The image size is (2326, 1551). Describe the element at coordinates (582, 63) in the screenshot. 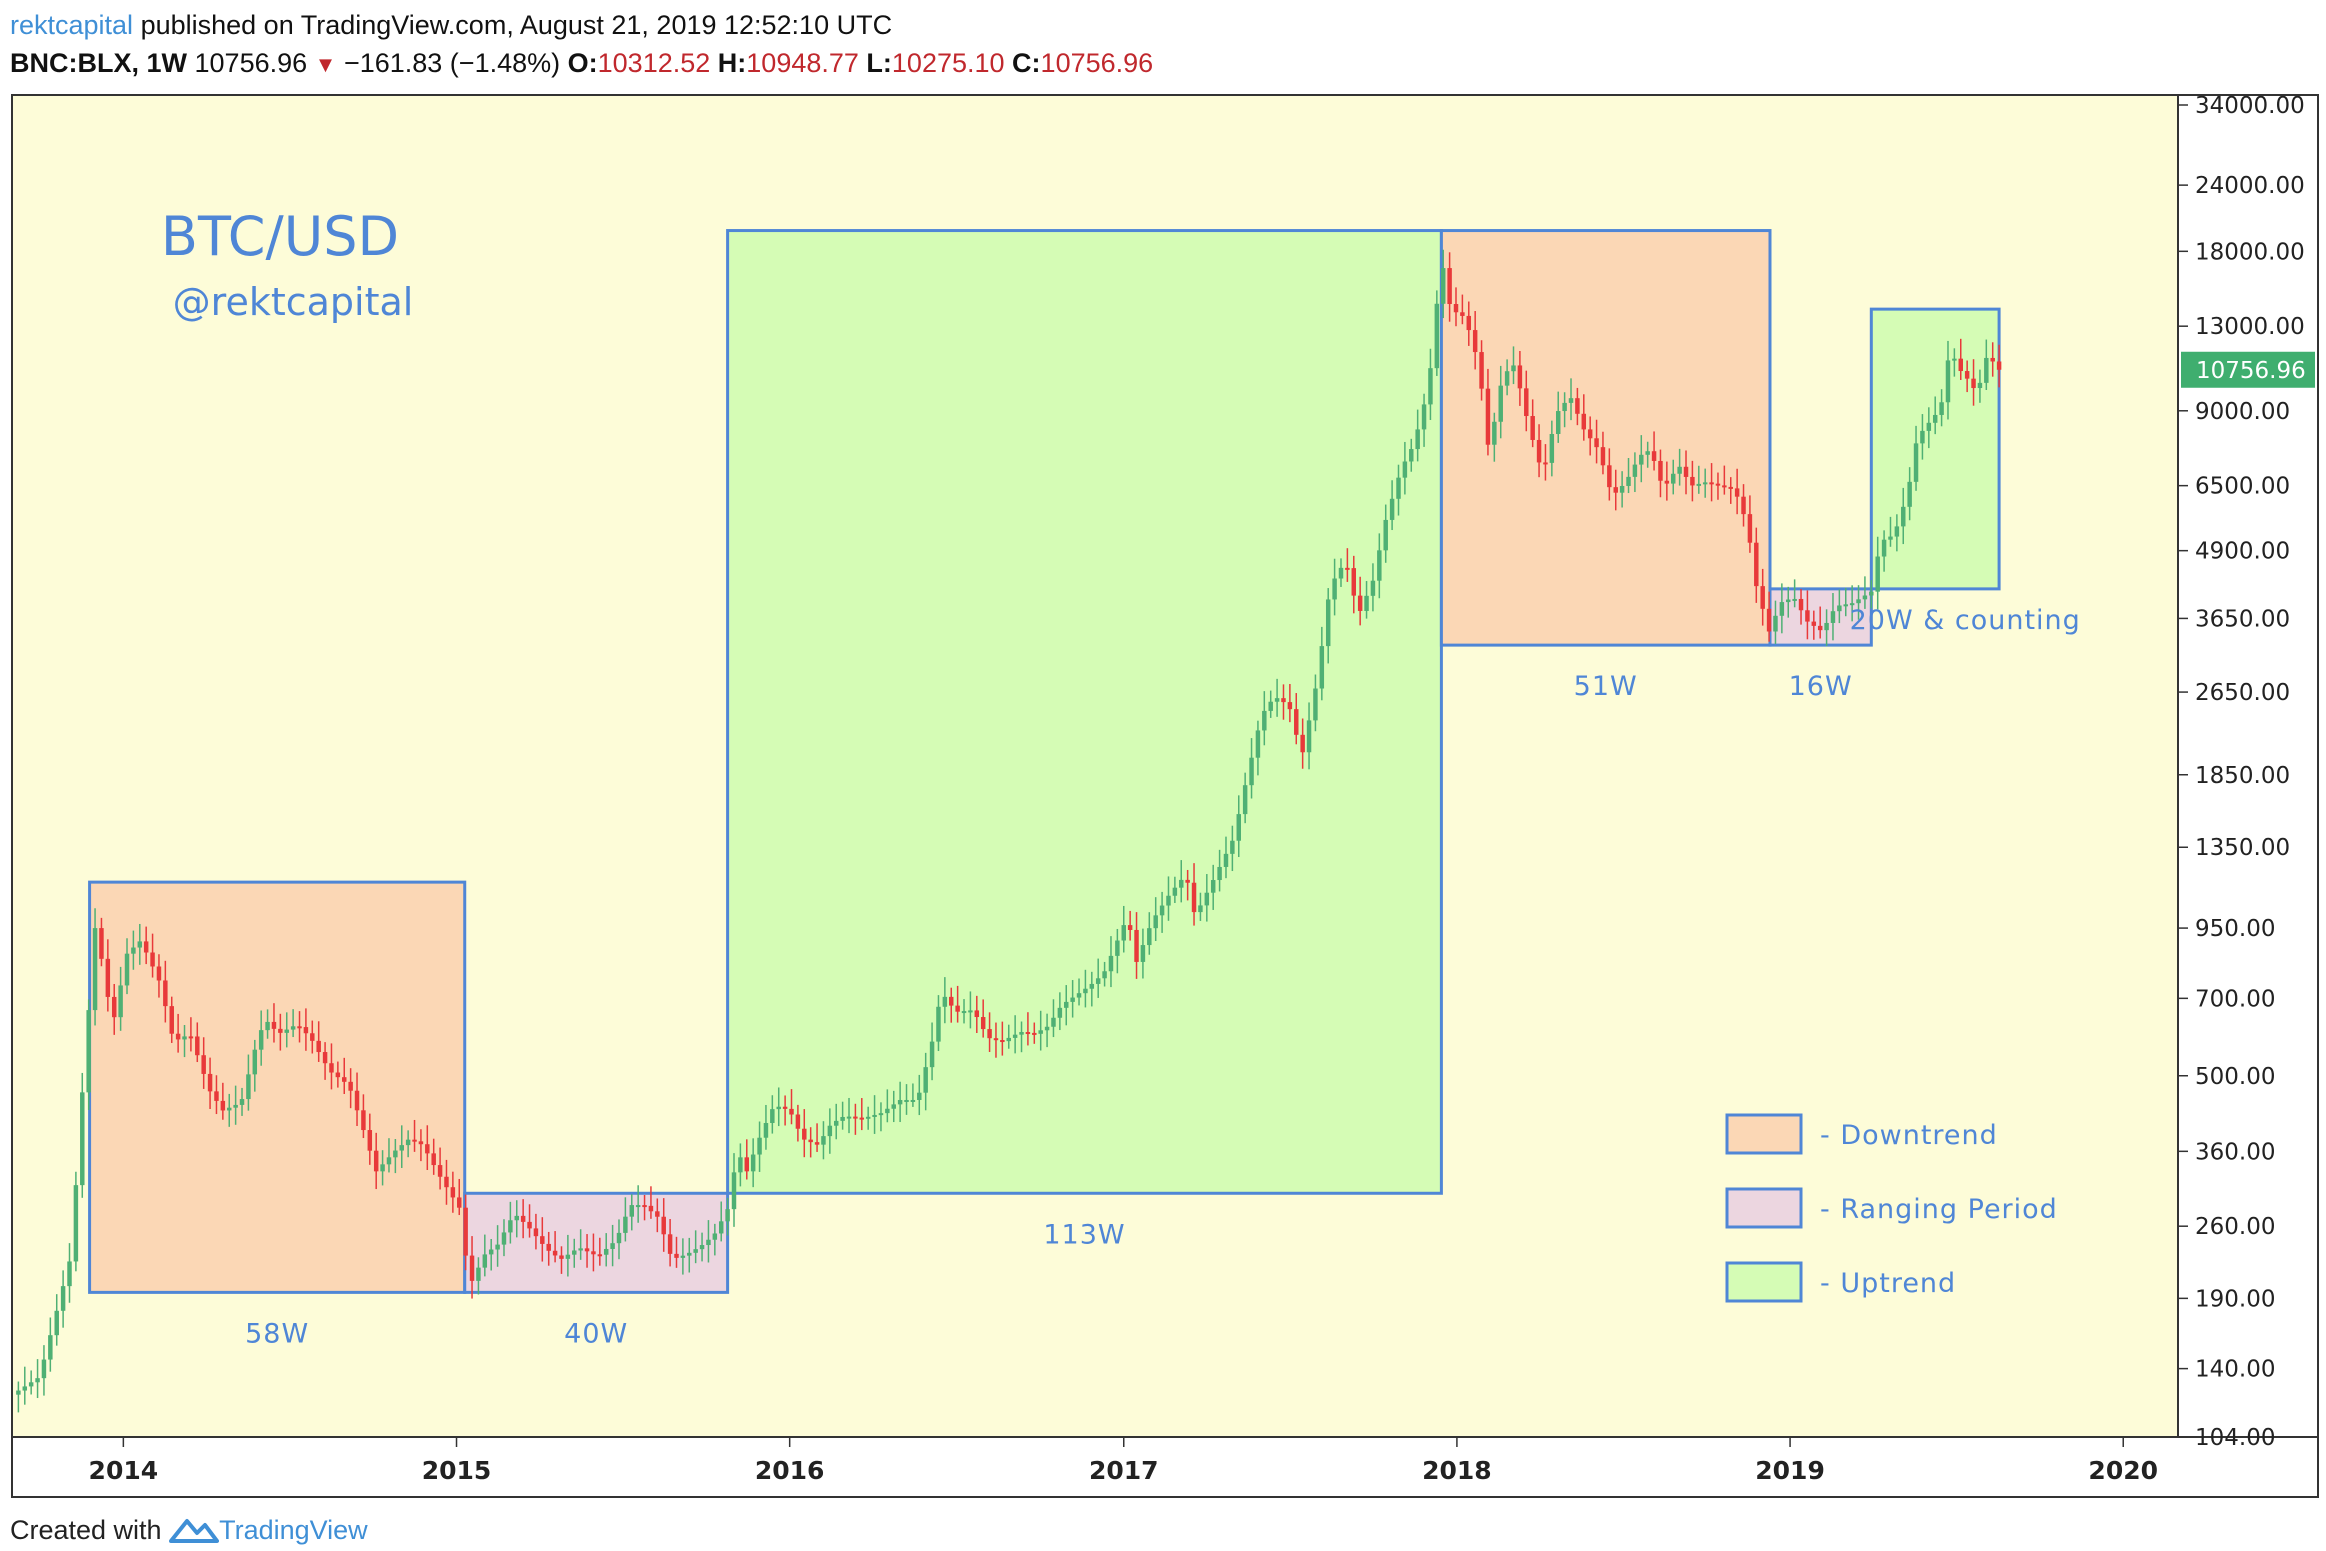

I see `open-label: O:` at that location.